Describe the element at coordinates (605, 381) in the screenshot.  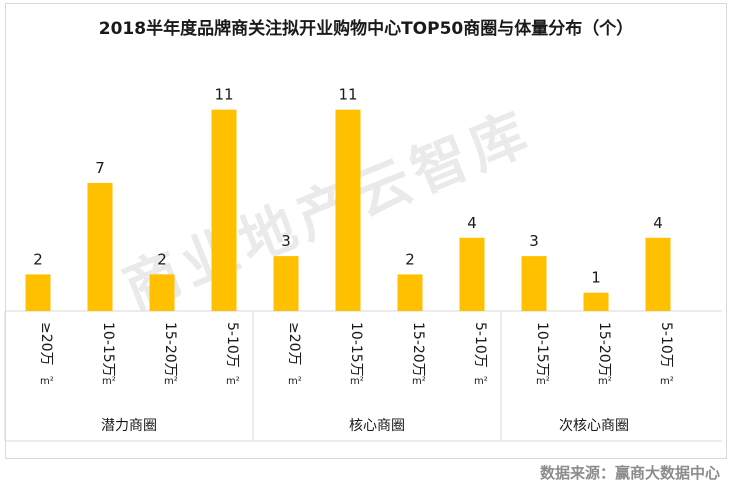
I see `tick-unit-3-2: m²` at that location.